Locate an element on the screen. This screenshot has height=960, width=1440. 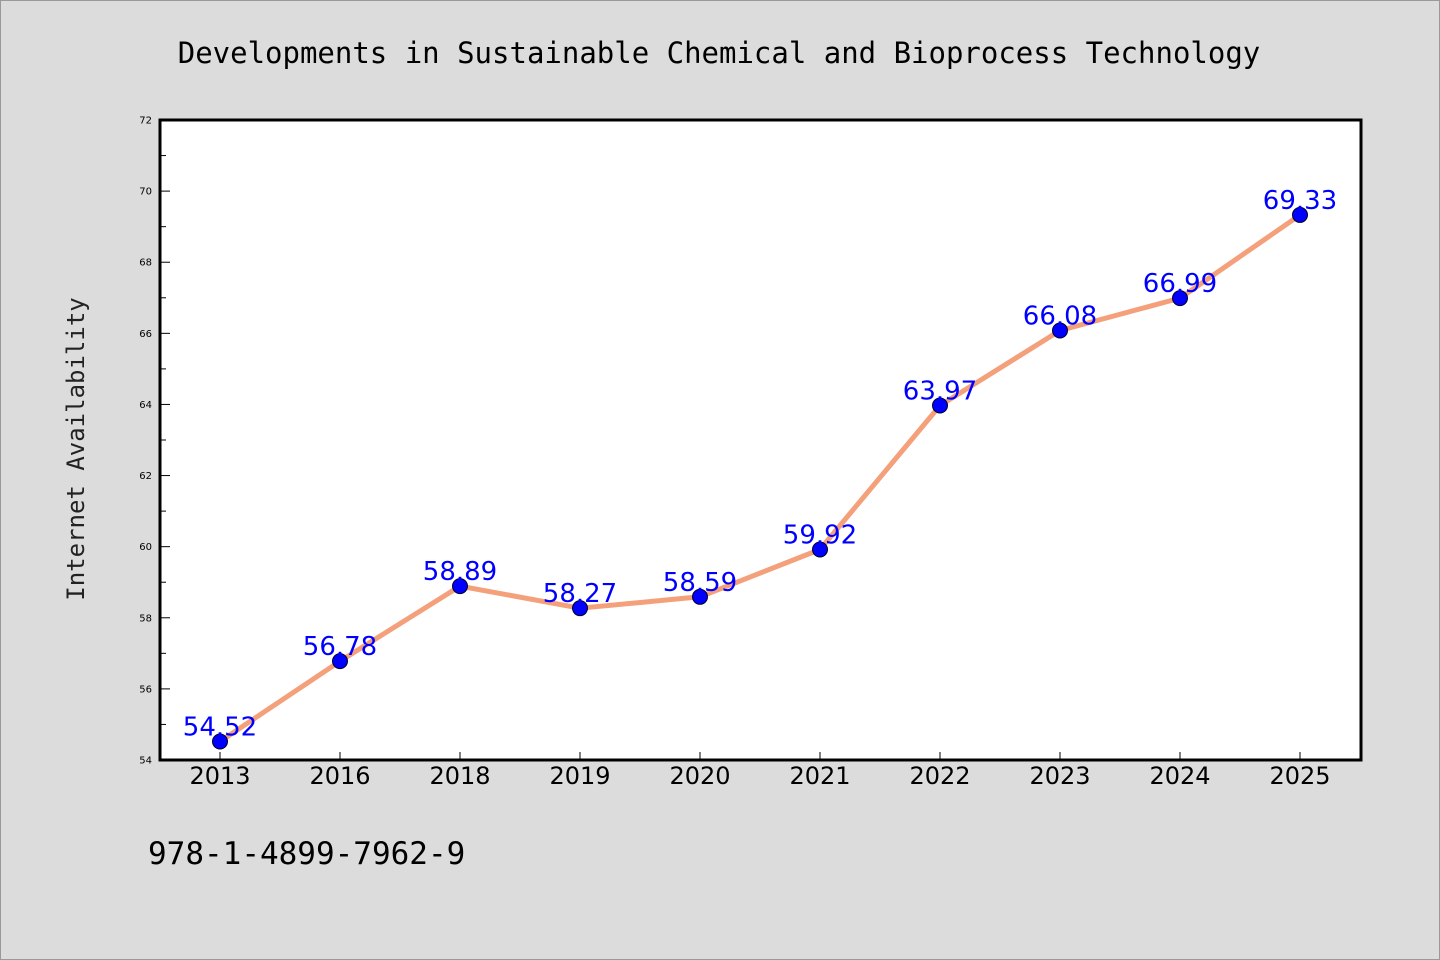
y-tick-label: 60 is located at coordinates (145, 547).